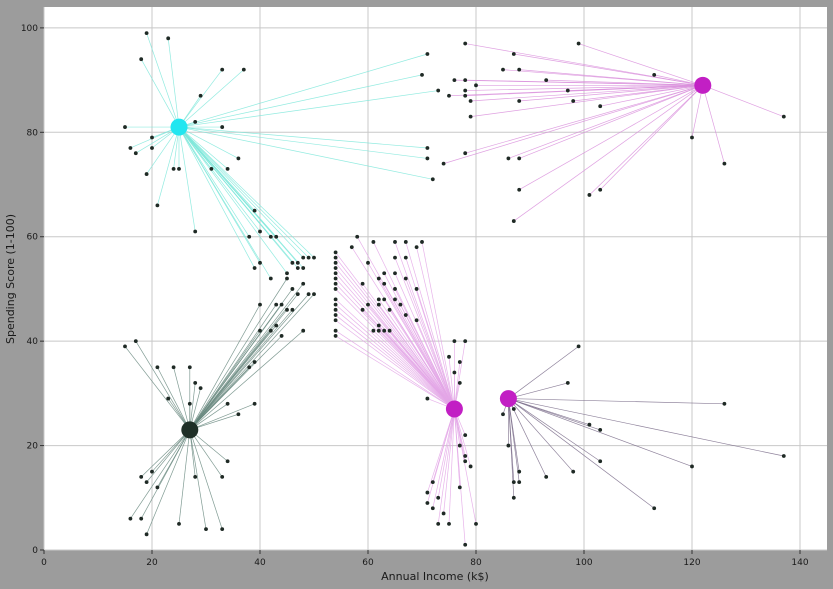  I want to click on y-tick-label: 80, so click(33, 133).